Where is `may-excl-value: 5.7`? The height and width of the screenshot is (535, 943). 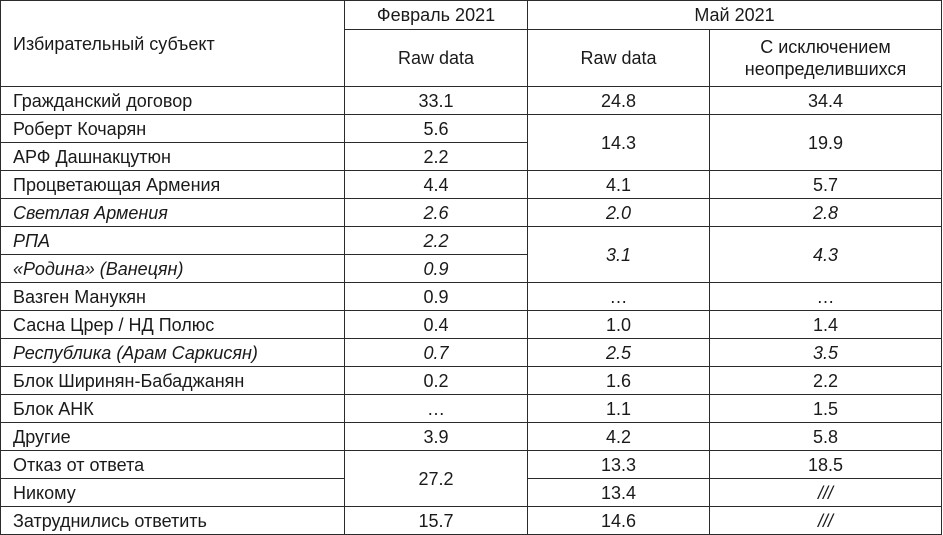 may-excl-value: 5.7 is located at coordinates (825, 184).